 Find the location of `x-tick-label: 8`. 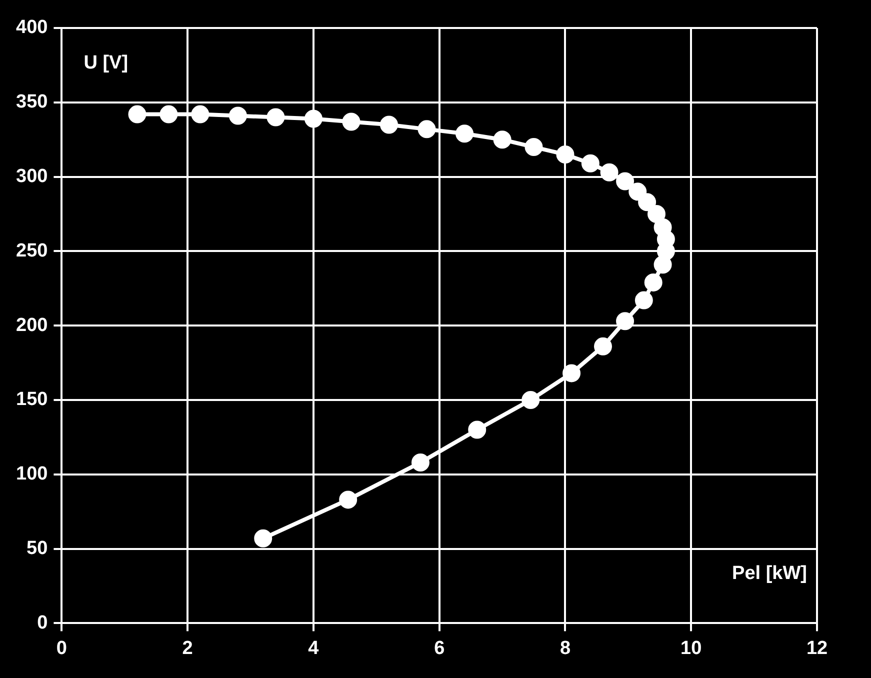

x-tick-label: 8 is located at coordinates (565, 648).